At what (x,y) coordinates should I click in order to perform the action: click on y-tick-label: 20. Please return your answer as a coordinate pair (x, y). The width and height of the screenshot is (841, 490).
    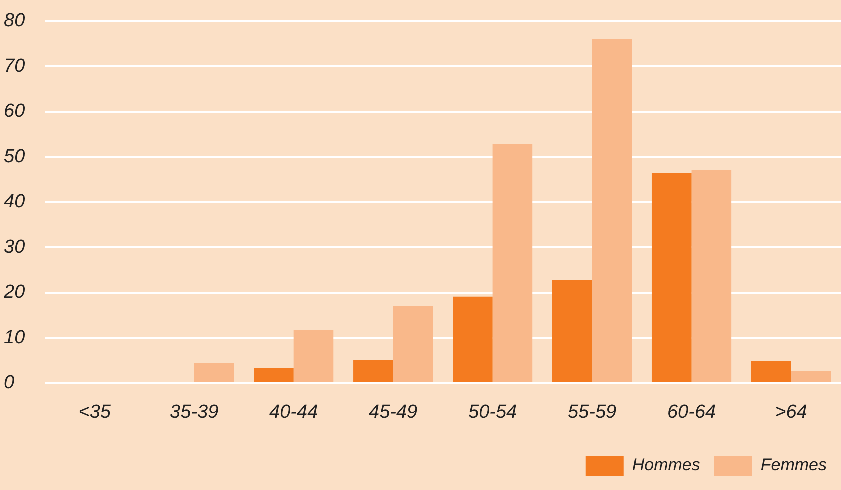
    Looking at the image, I should click on (14, 293).